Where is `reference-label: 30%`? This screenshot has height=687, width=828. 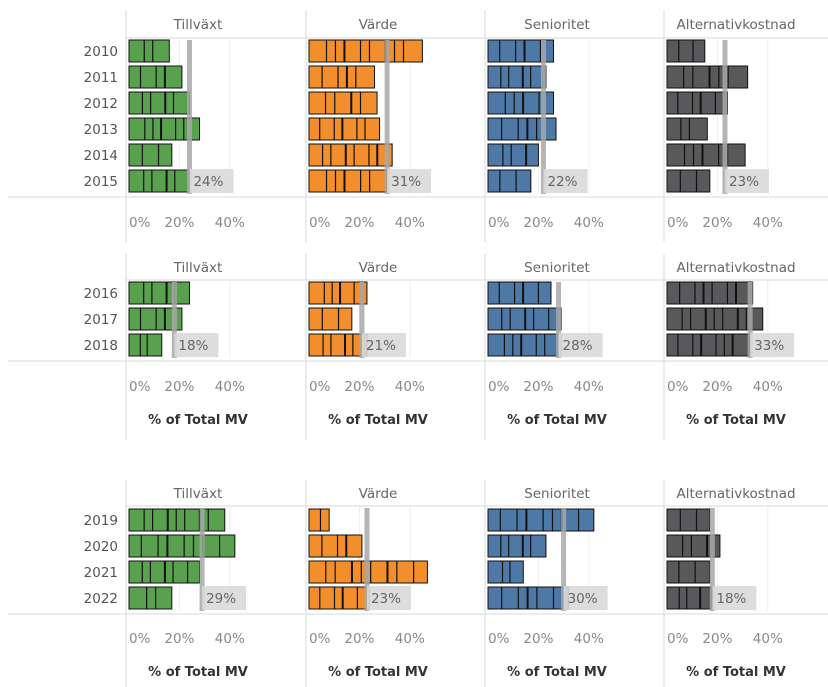 reference-label: 30% is located at coordinates (583, 599).